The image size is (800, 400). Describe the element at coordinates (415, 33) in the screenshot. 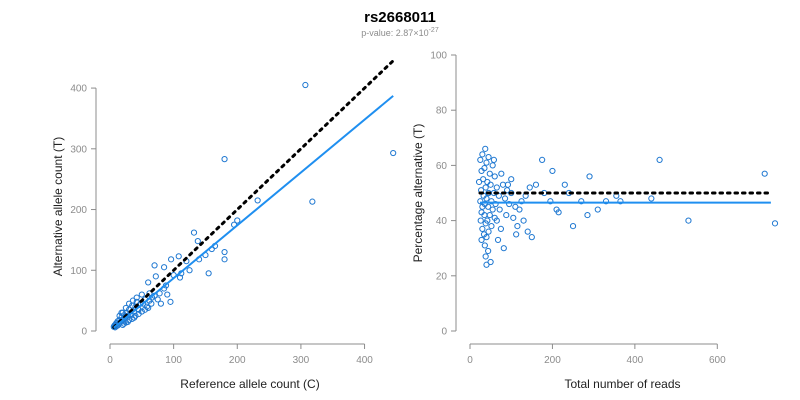

I see `subtitle-times: ×` at that location.